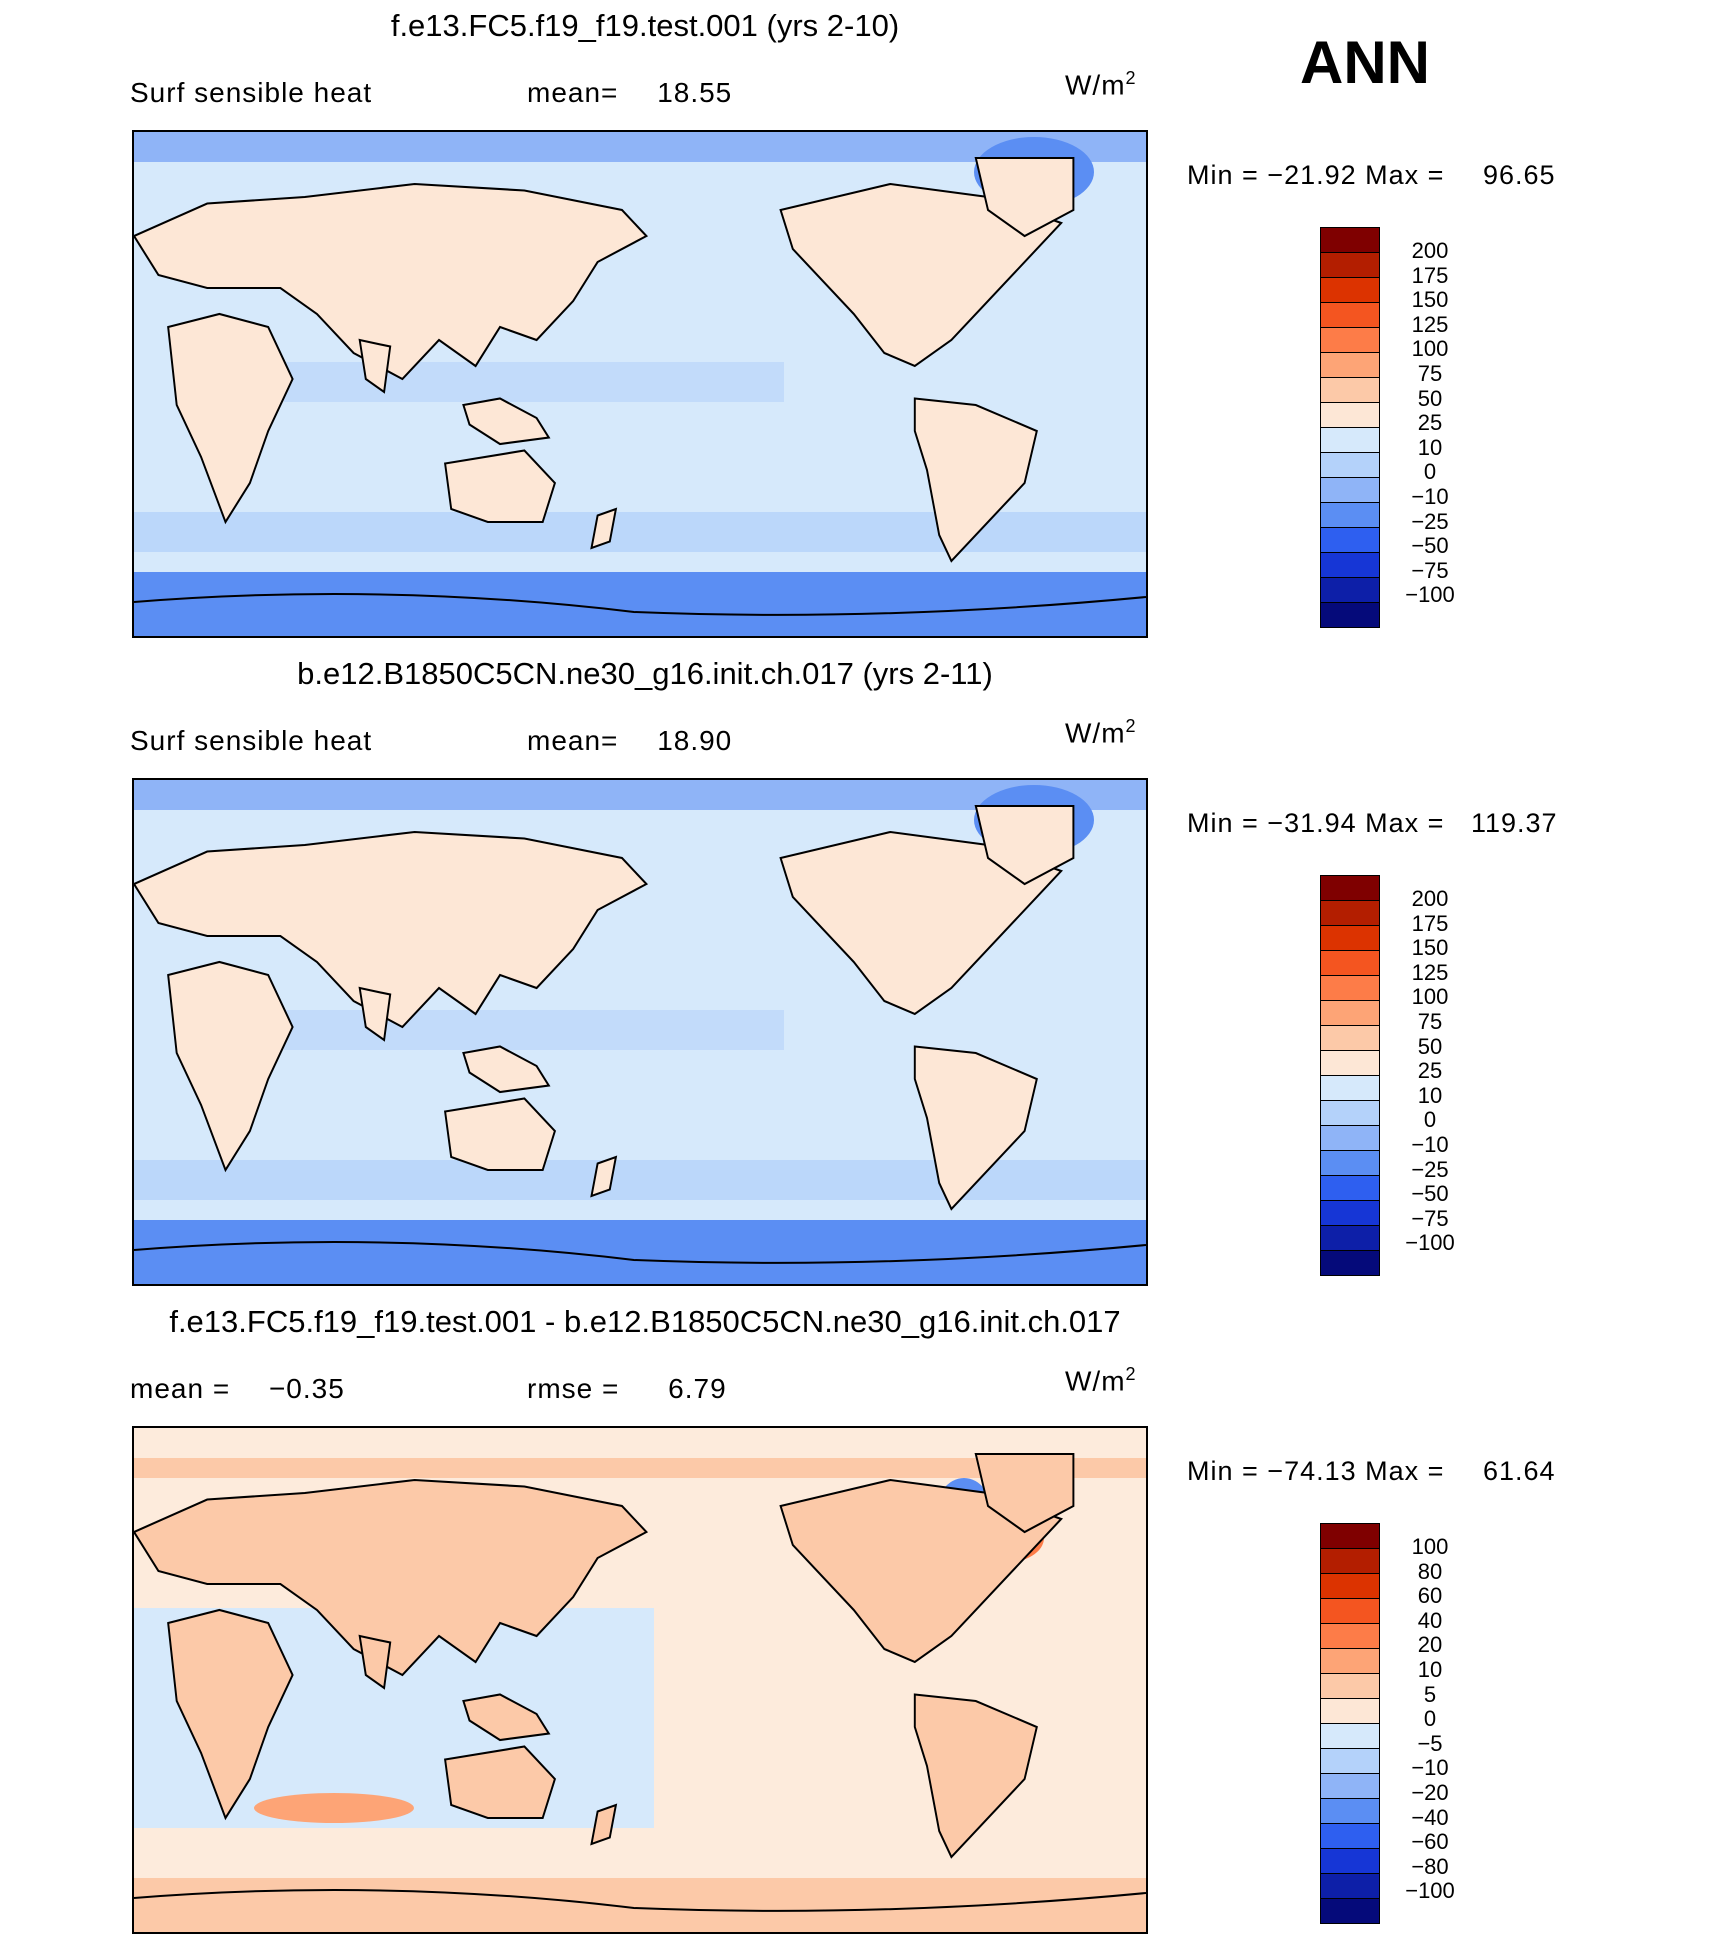  Describe the element at coordinates (1387, 1723) in the screenshot. I see `colorbar: 100 80 60 40 20 10 5 0 −5 −10 −20 −40 −60 −80 −100` at that location.